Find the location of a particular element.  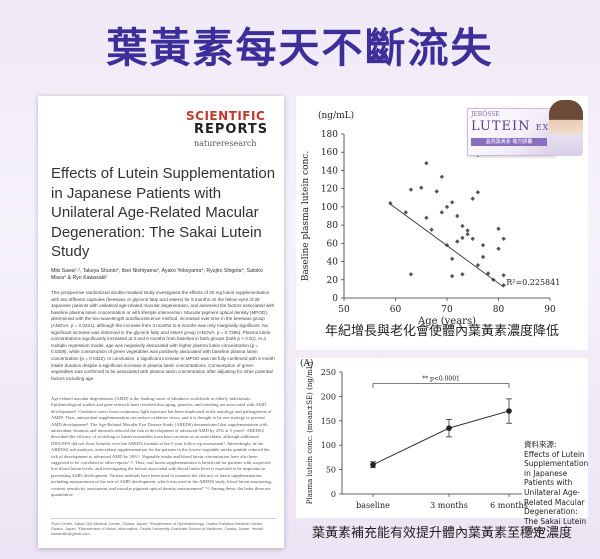

x-tick-label: 50 is located at coordinates (344, 310).